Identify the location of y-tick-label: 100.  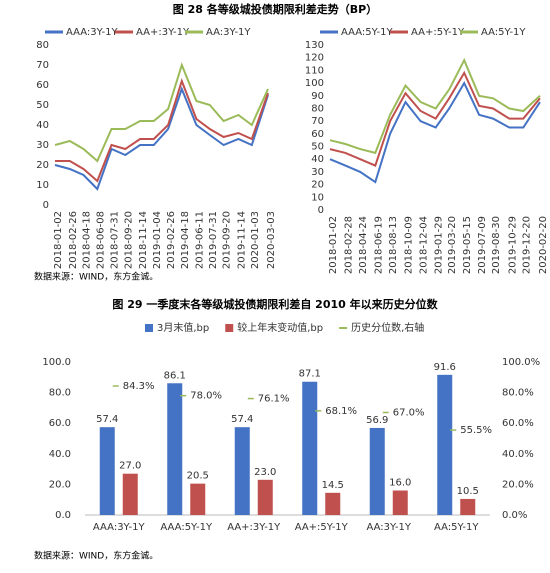
(314, 83).